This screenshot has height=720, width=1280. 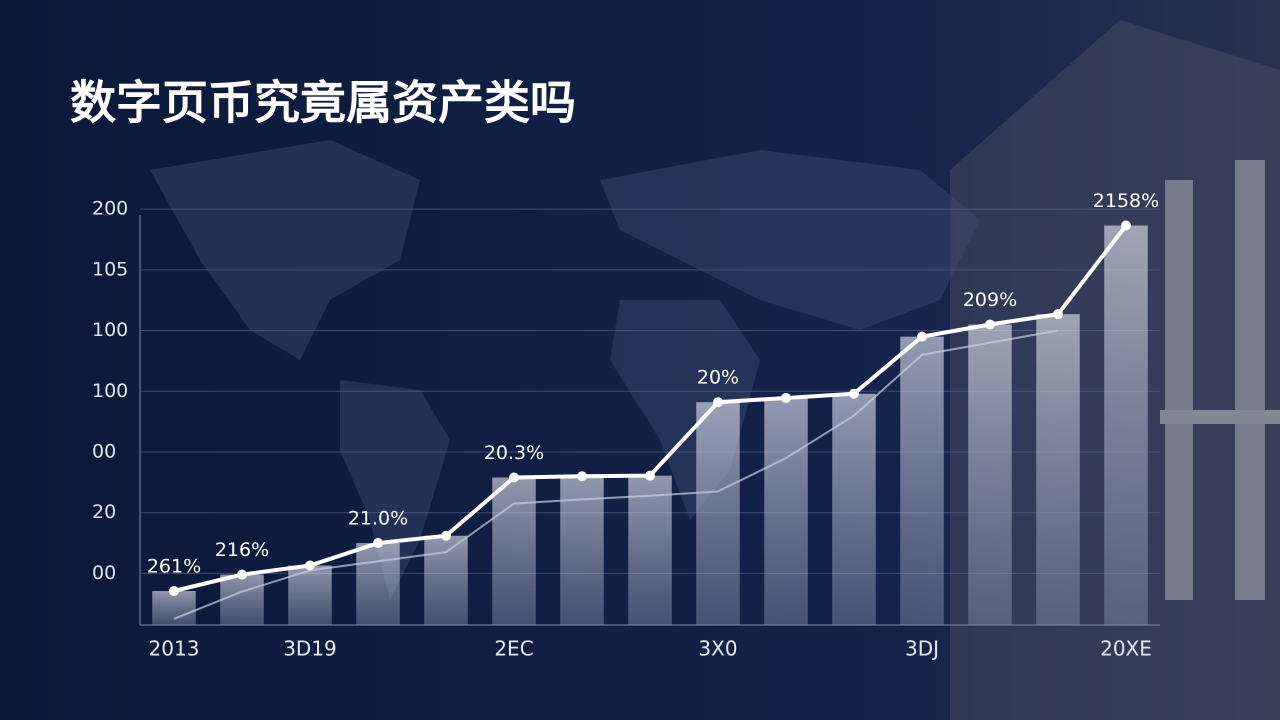 I want to click on y-tick-label: 105, so click(x=110, y=269).